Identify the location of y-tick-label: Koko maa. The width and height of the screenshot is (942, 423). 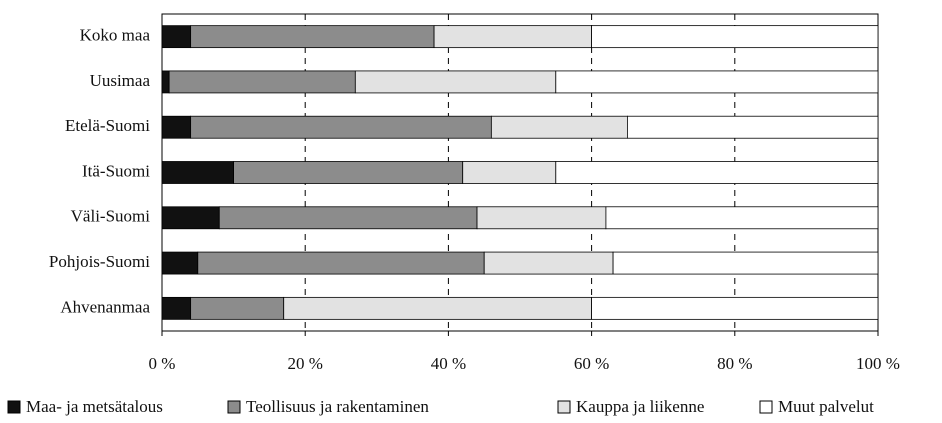
(115, 35).